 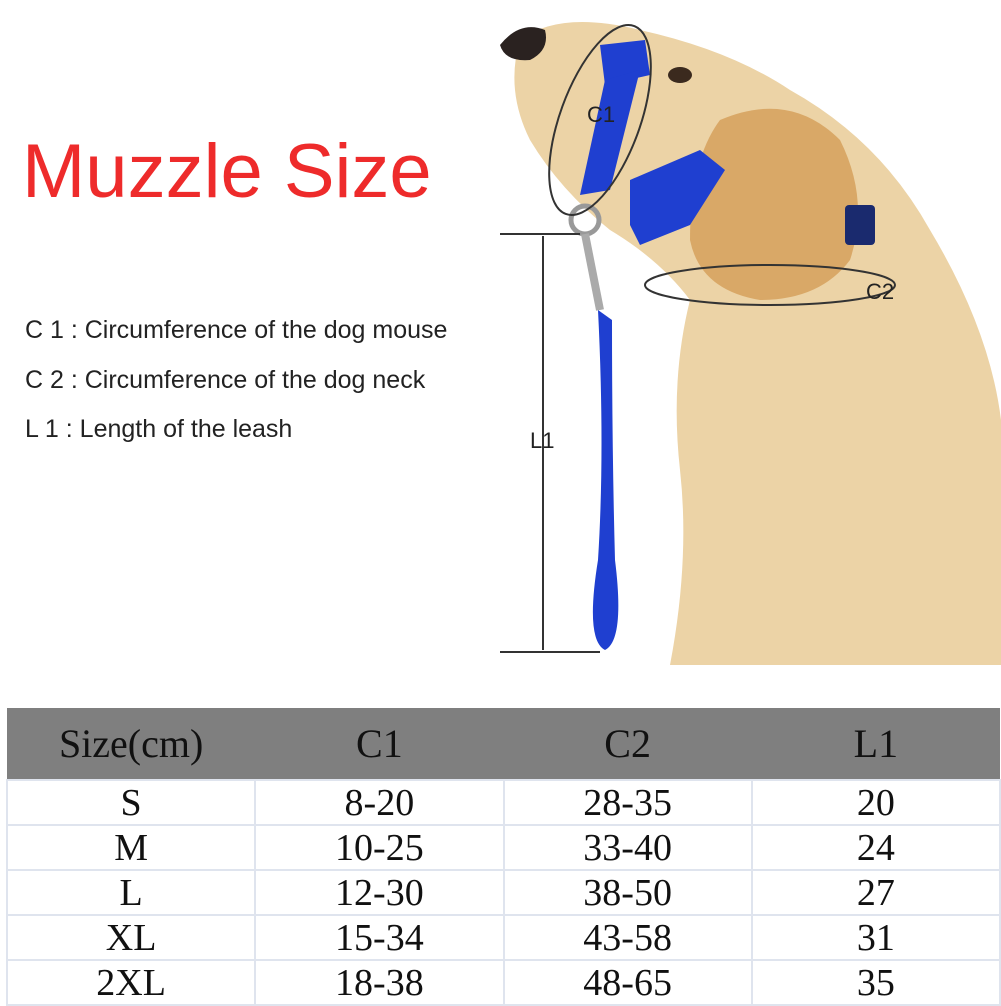 What do you see at coordinates (627, 937) in the screenshot?
I see `table-cell: 43-58` at bounding box center [627, 937].